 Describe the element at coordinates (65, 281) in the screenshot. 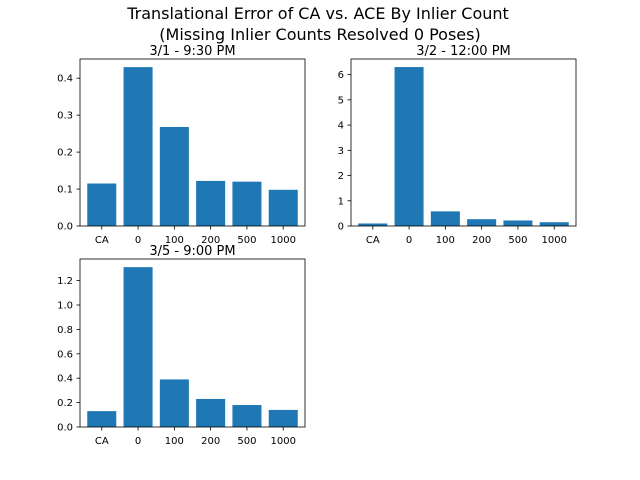

I see `y-tick-label: 1.2` at that location.